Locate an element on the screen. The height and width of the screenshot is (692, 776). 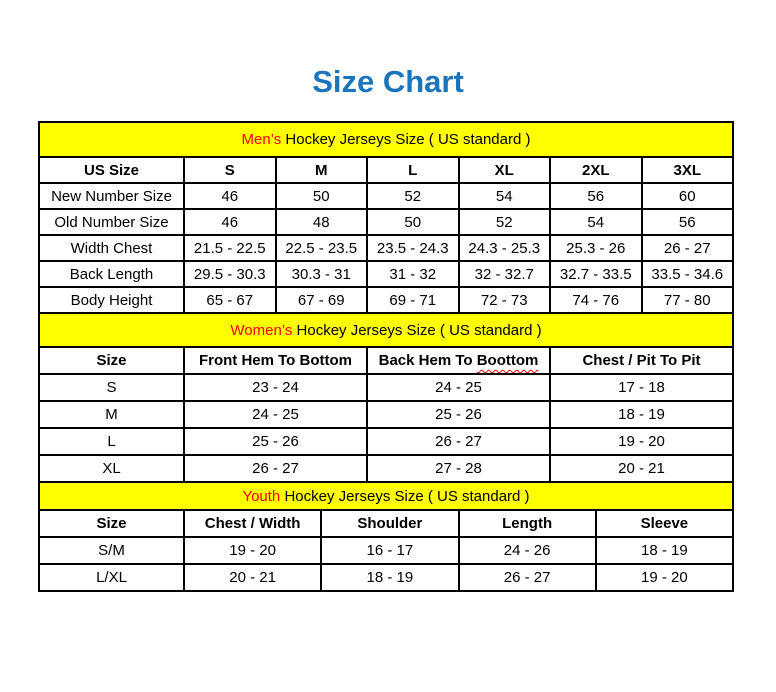
table-row: L/XL 20 - 21 18 - 19 26 - 27 19 - 20 is located at coordinates (386, 577).